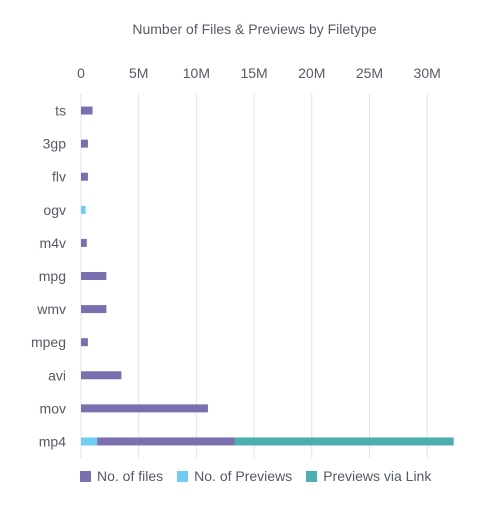 The image size is (485, 512). I want to click on legend-label-files: No. of files, so click(130, 476).